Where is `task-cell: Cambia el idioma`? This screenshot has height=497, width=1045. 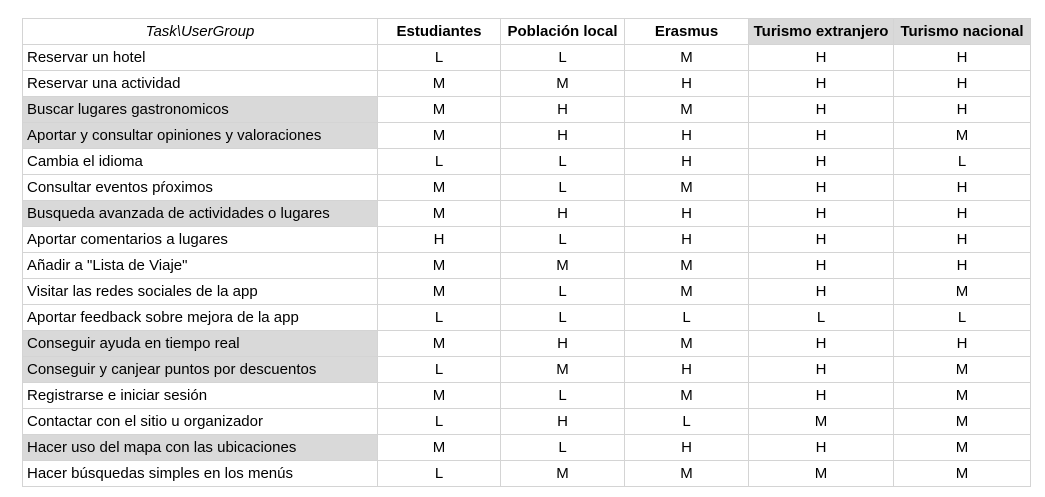
task-cell: Cambia el idioma is located at coordinates (200, 161).